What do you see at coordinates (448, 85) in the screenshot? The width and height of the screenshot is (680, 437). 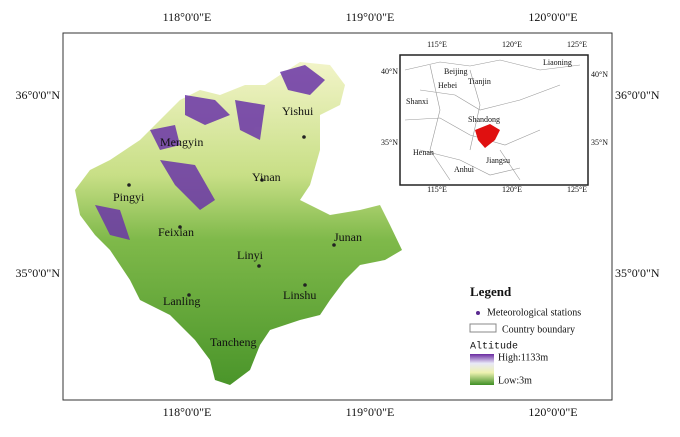 I see `province: Hebei` at bounding box center [448, 85].